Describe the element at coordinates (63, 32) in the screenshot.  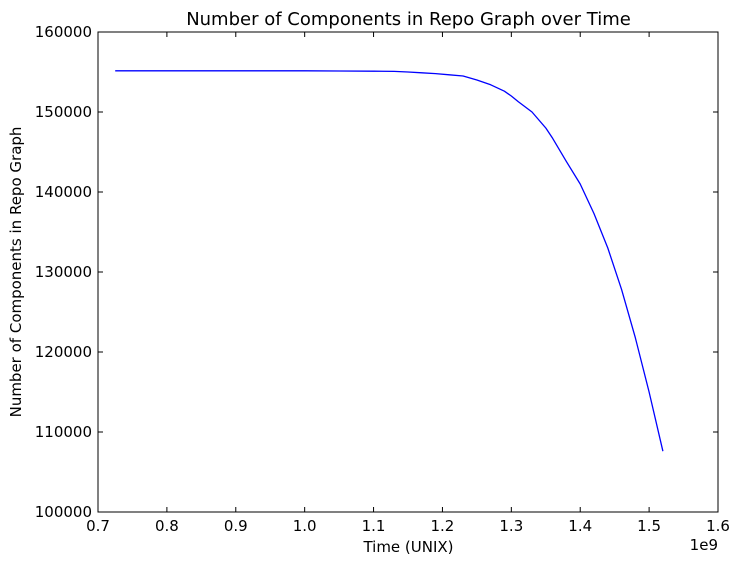
I see `y-tick-label: 160000` at that location.